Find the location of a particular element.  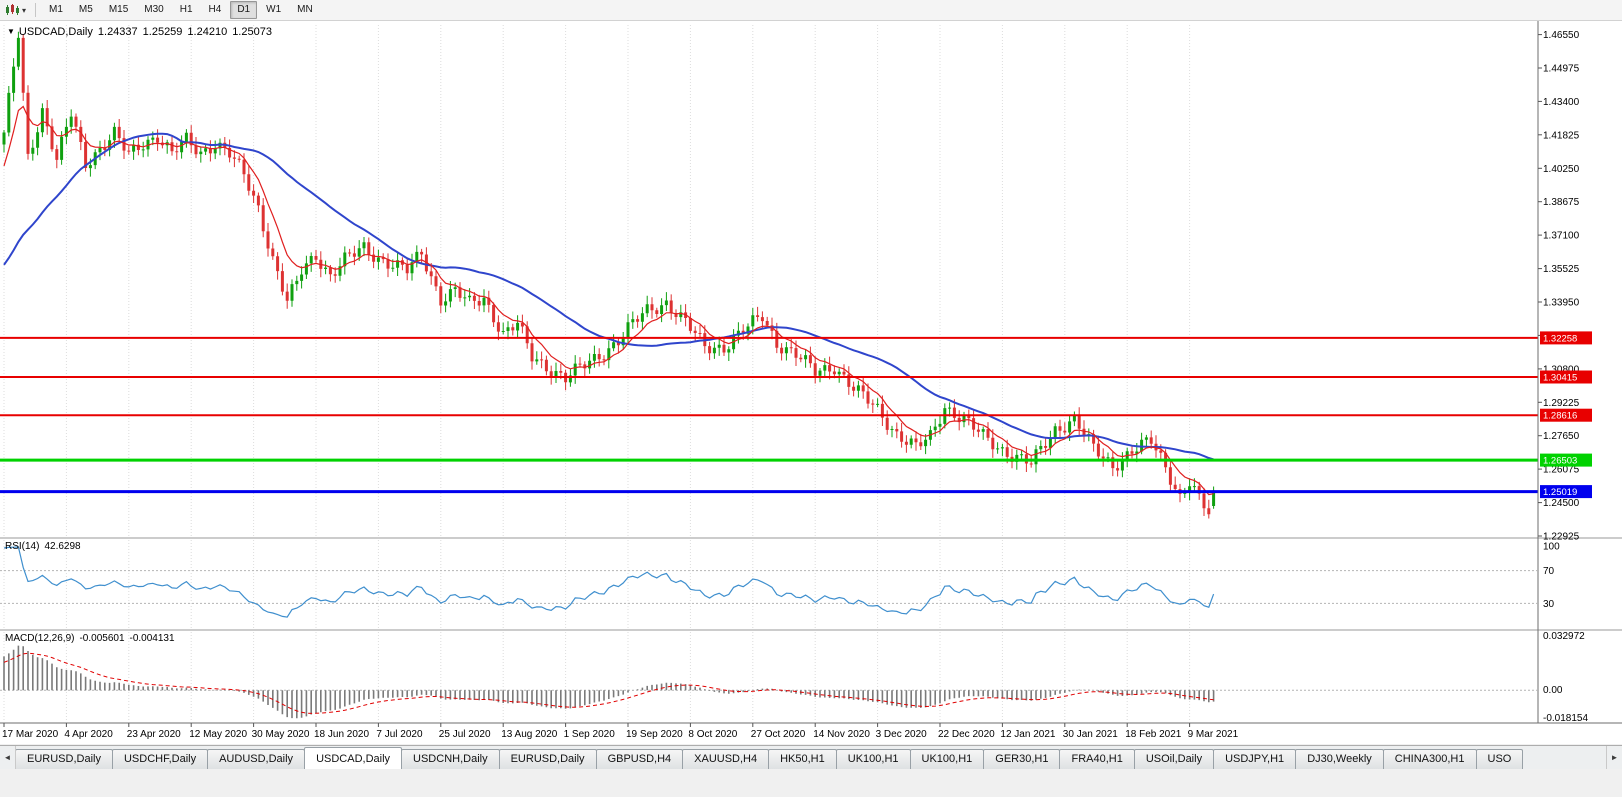

svg-text: 1.40250 is located at coordinates (1561, 169).